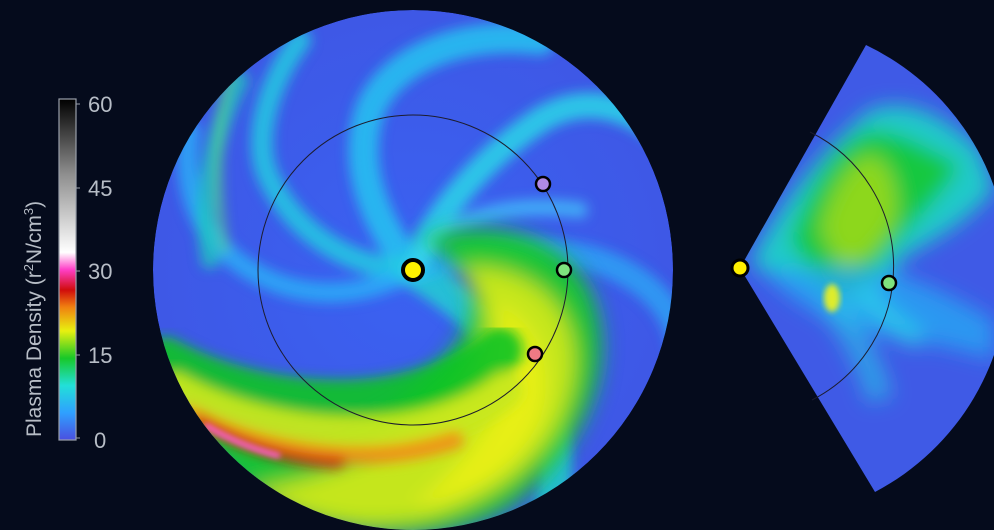 The height and width of the screenshot is (530, 994). I want to click on colorbar-gradient, so click(67, 269).